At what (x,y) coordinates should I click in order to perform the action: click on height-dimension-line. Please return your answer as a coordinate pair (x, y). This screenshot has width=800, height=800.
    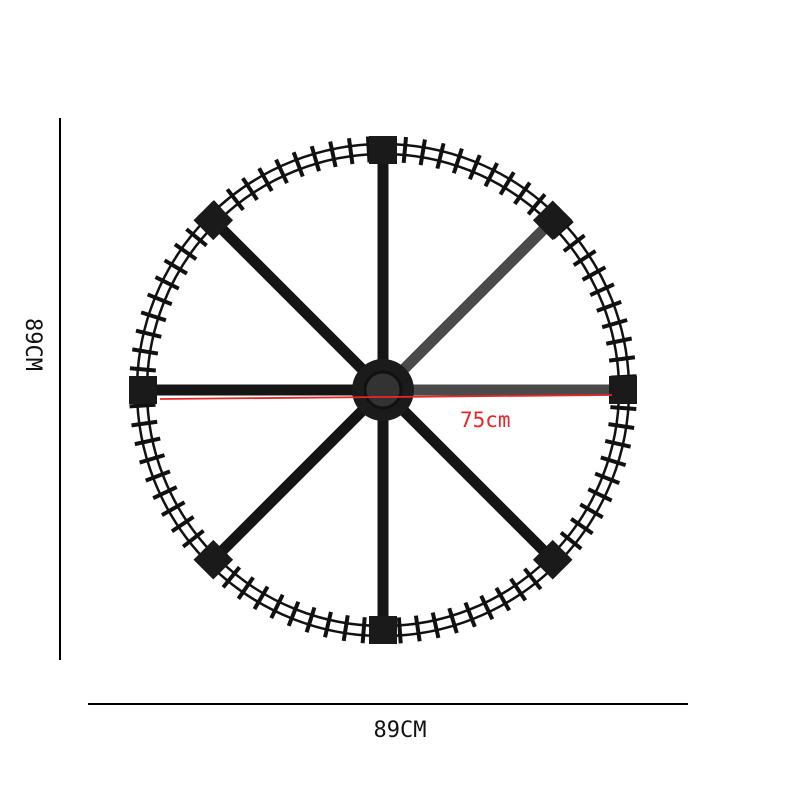
    Looking at the image, I should click on (60, 389).